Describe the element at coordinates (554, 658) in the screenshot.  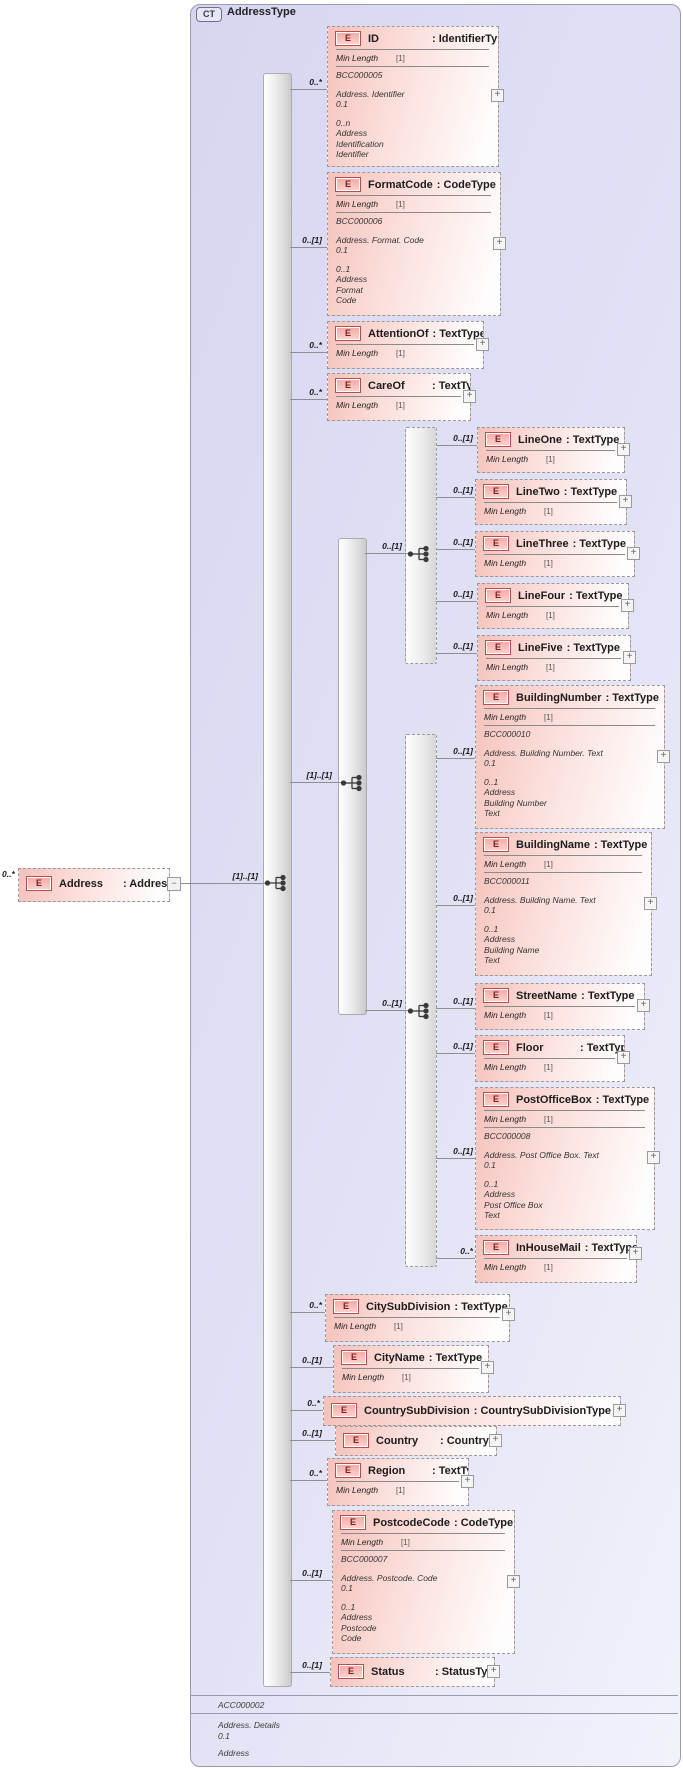
I see `element-box-linefive: E LineFive: TextType Min Length [1]` at that location.